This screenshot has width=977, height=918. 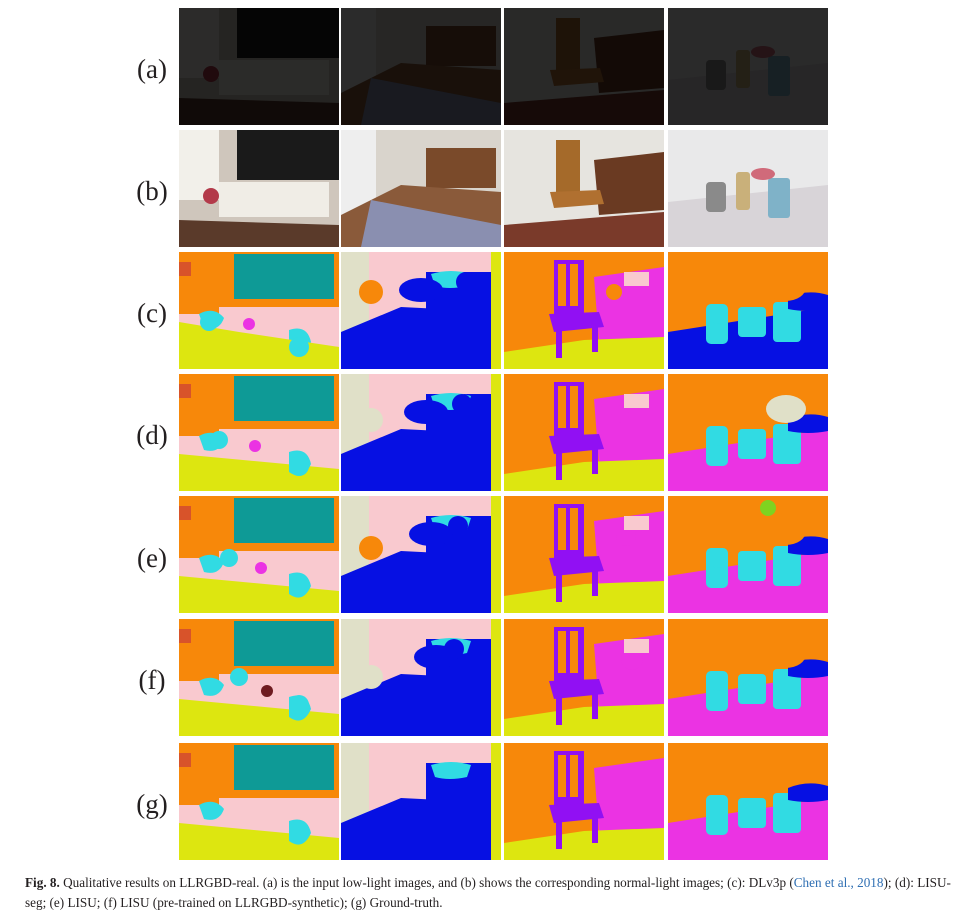 What do you see at coordinates (152, 558) in the screenshot?
I see `row-label-e: (e)` at bounding box center [152, 558].